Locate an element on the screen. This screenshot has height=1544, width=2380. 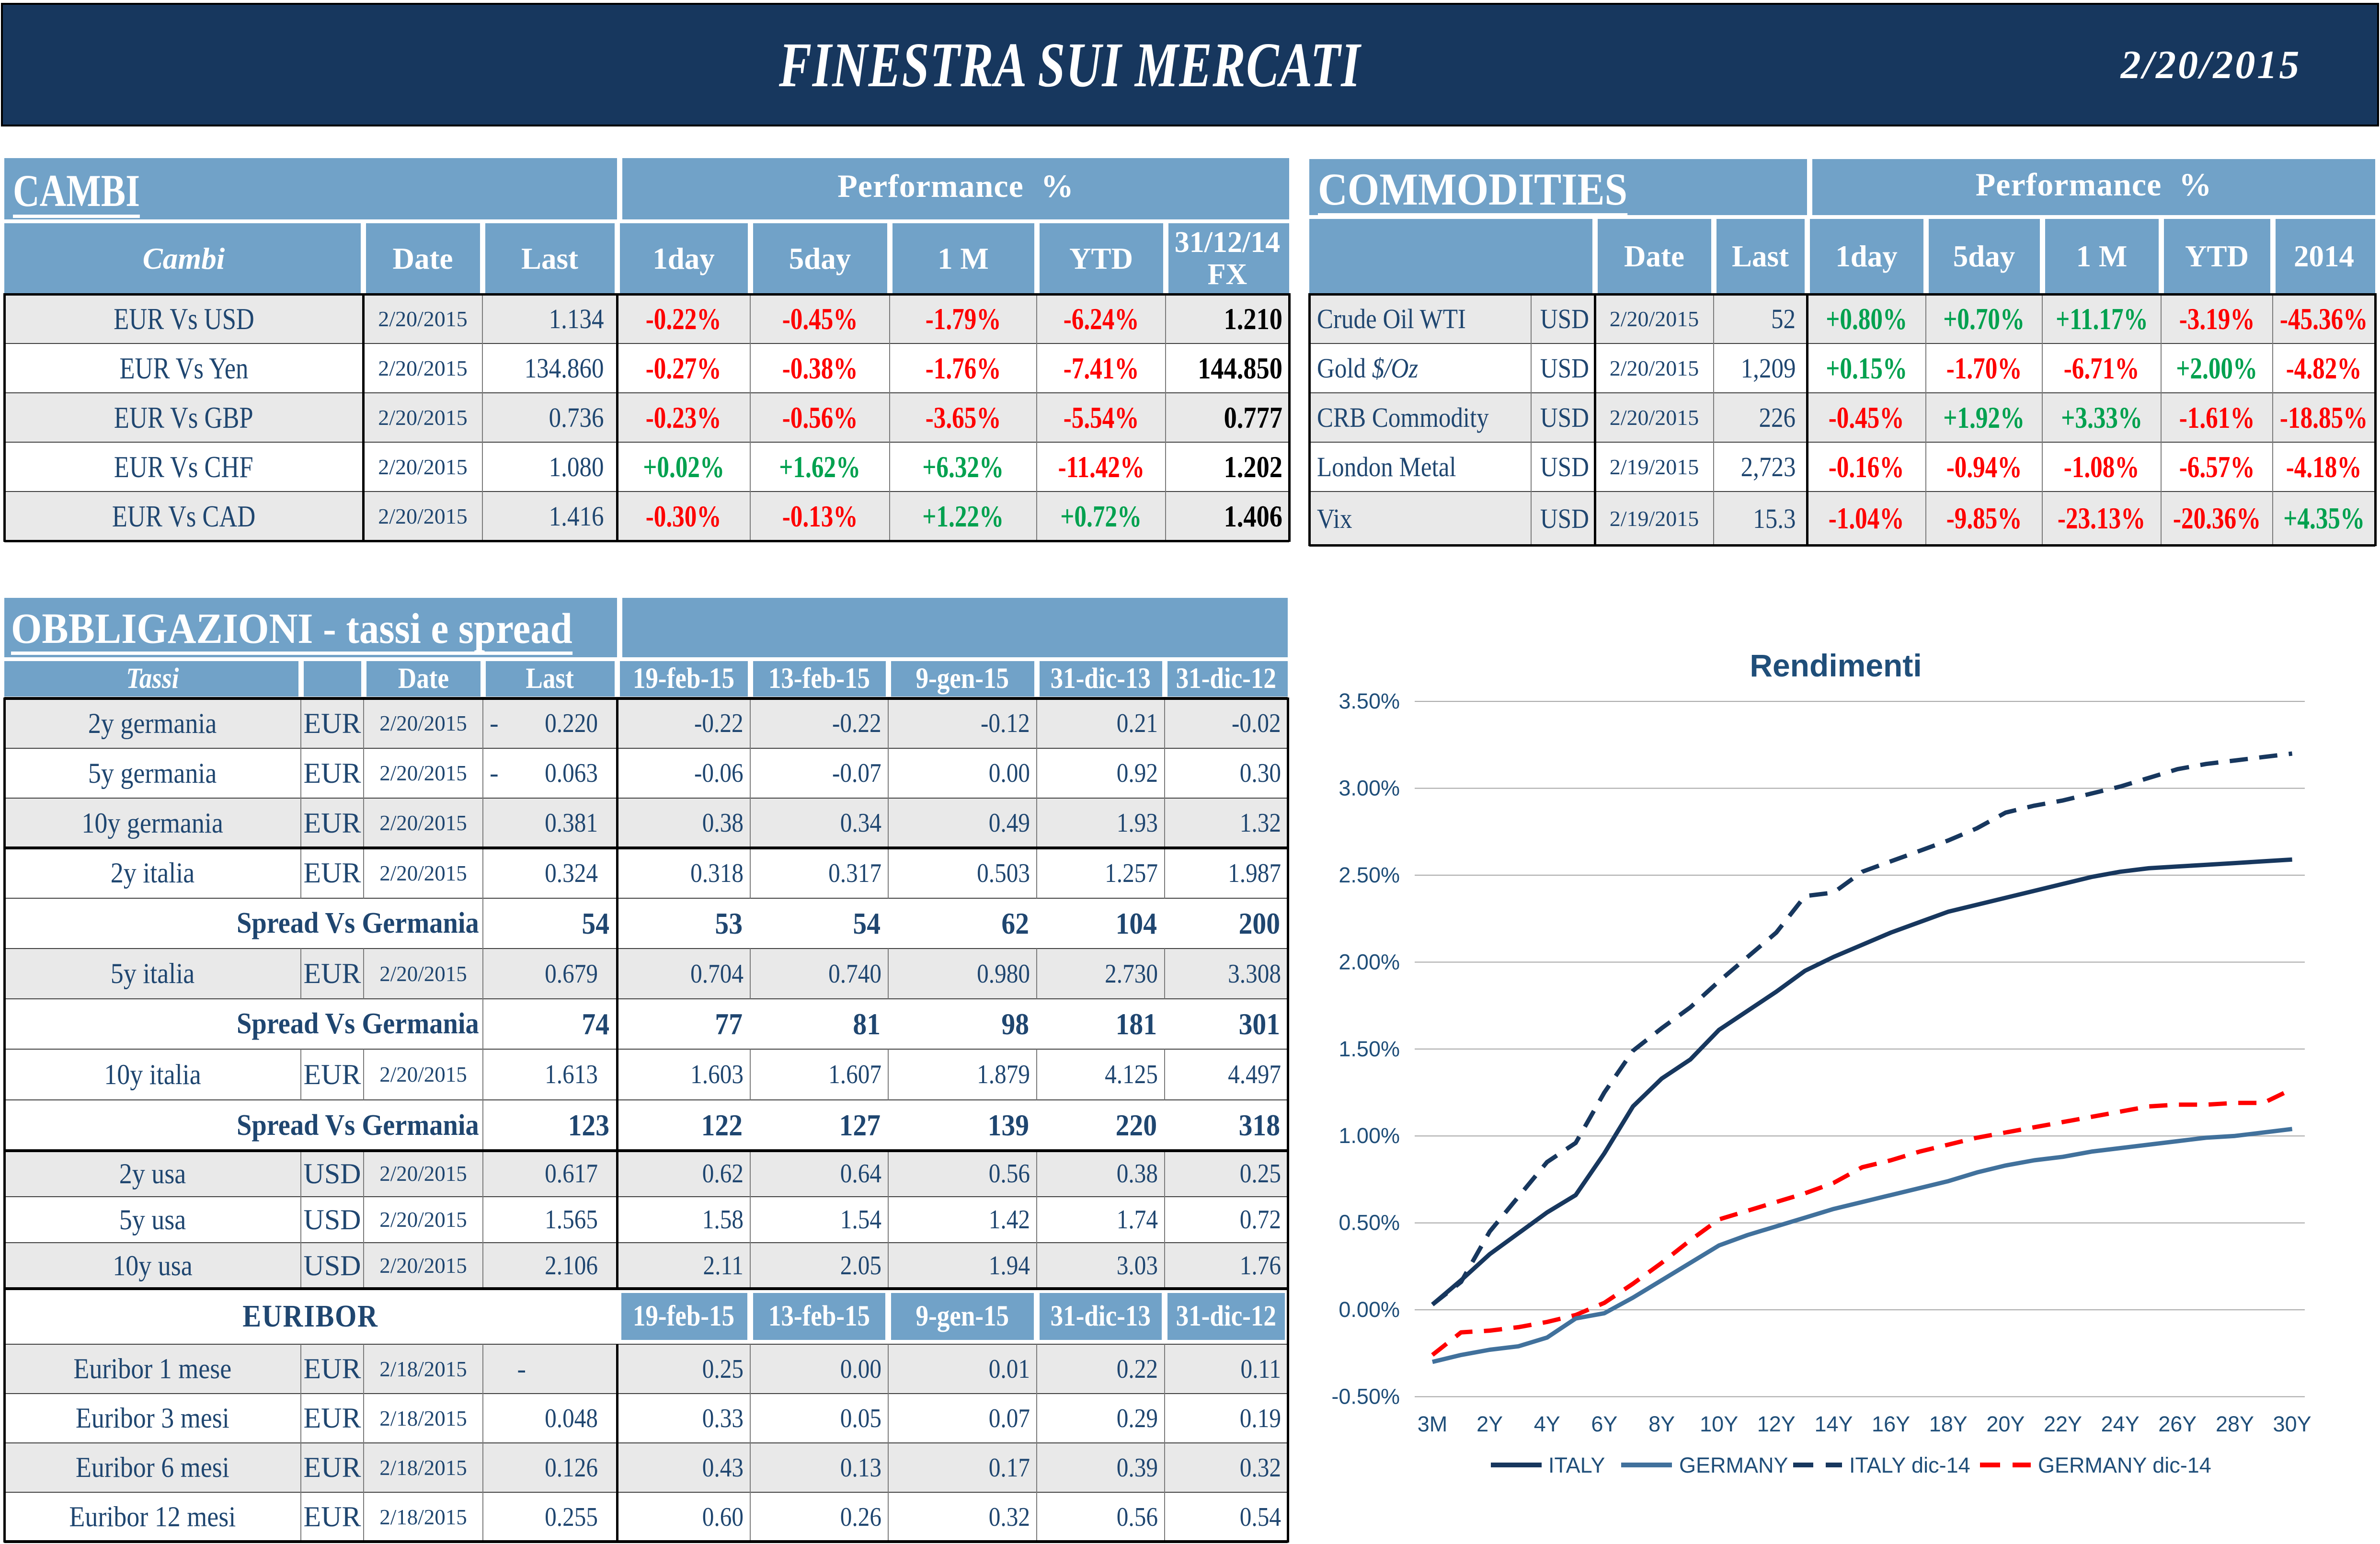
svg-text: 0.00% is located at coordinates (1370, 1309).